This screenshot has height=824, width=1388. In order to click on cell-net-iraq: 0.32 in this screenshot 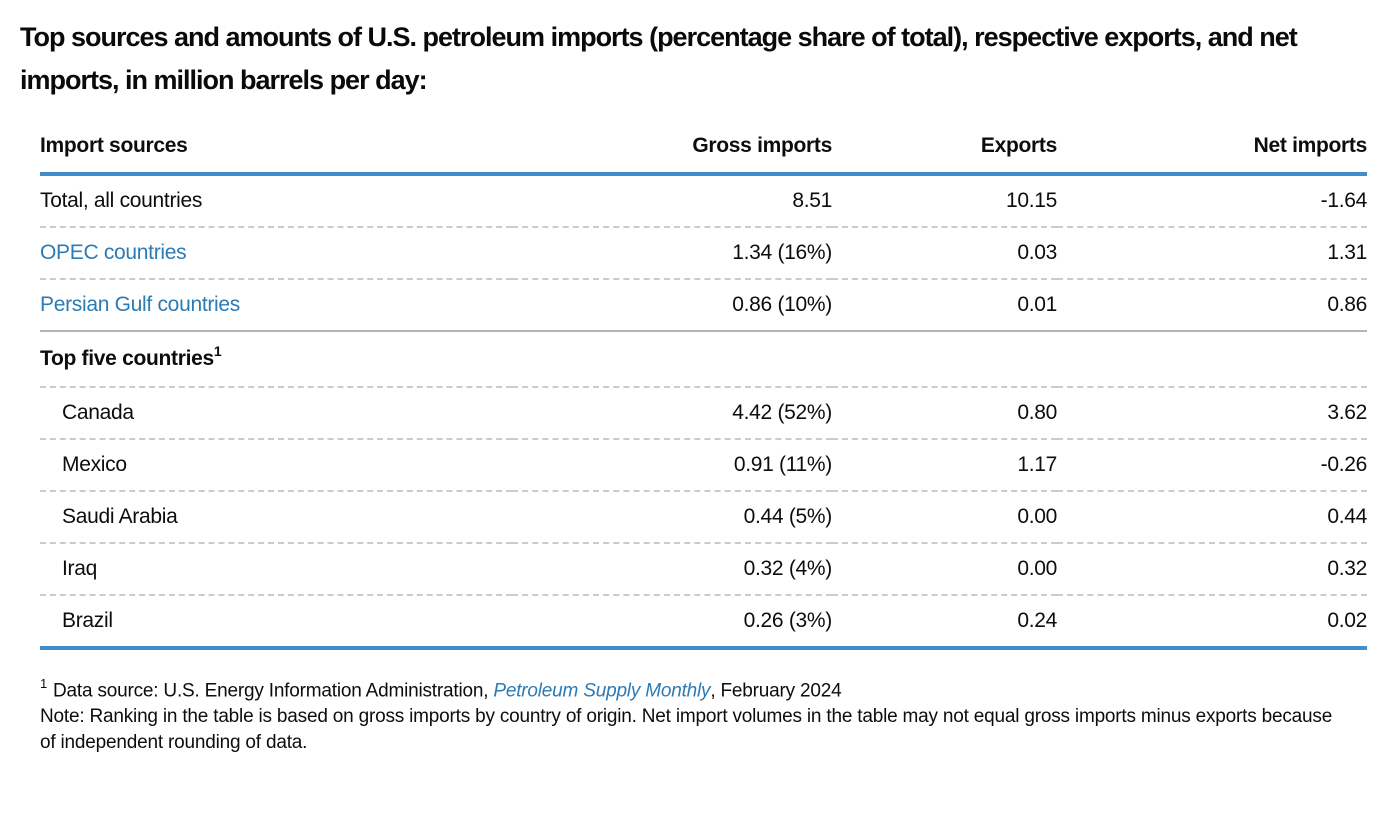, I will do `click(1212, 569)`.